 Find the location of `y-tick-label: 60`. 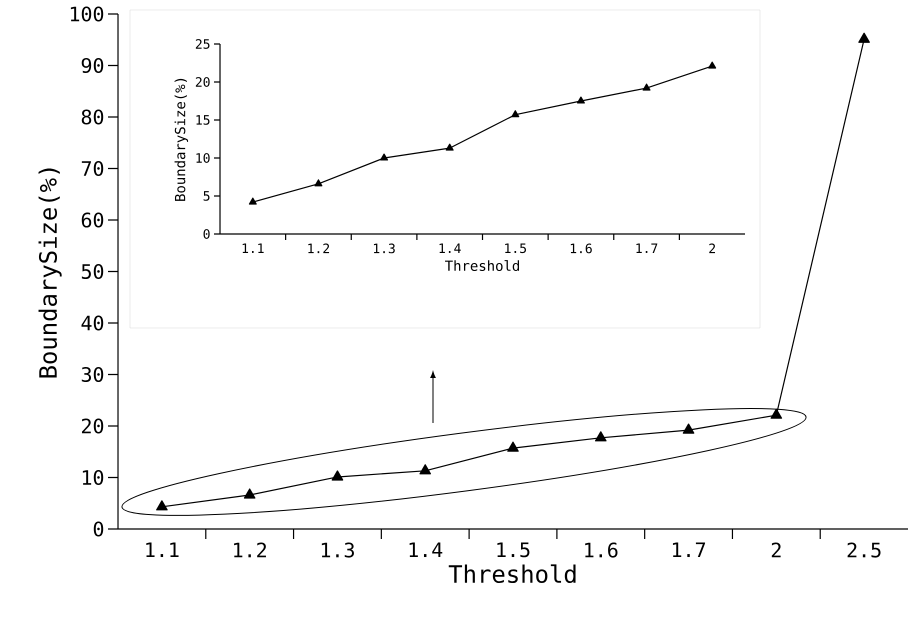

y-tick-label: 60 is located at coordinates (93, 220).